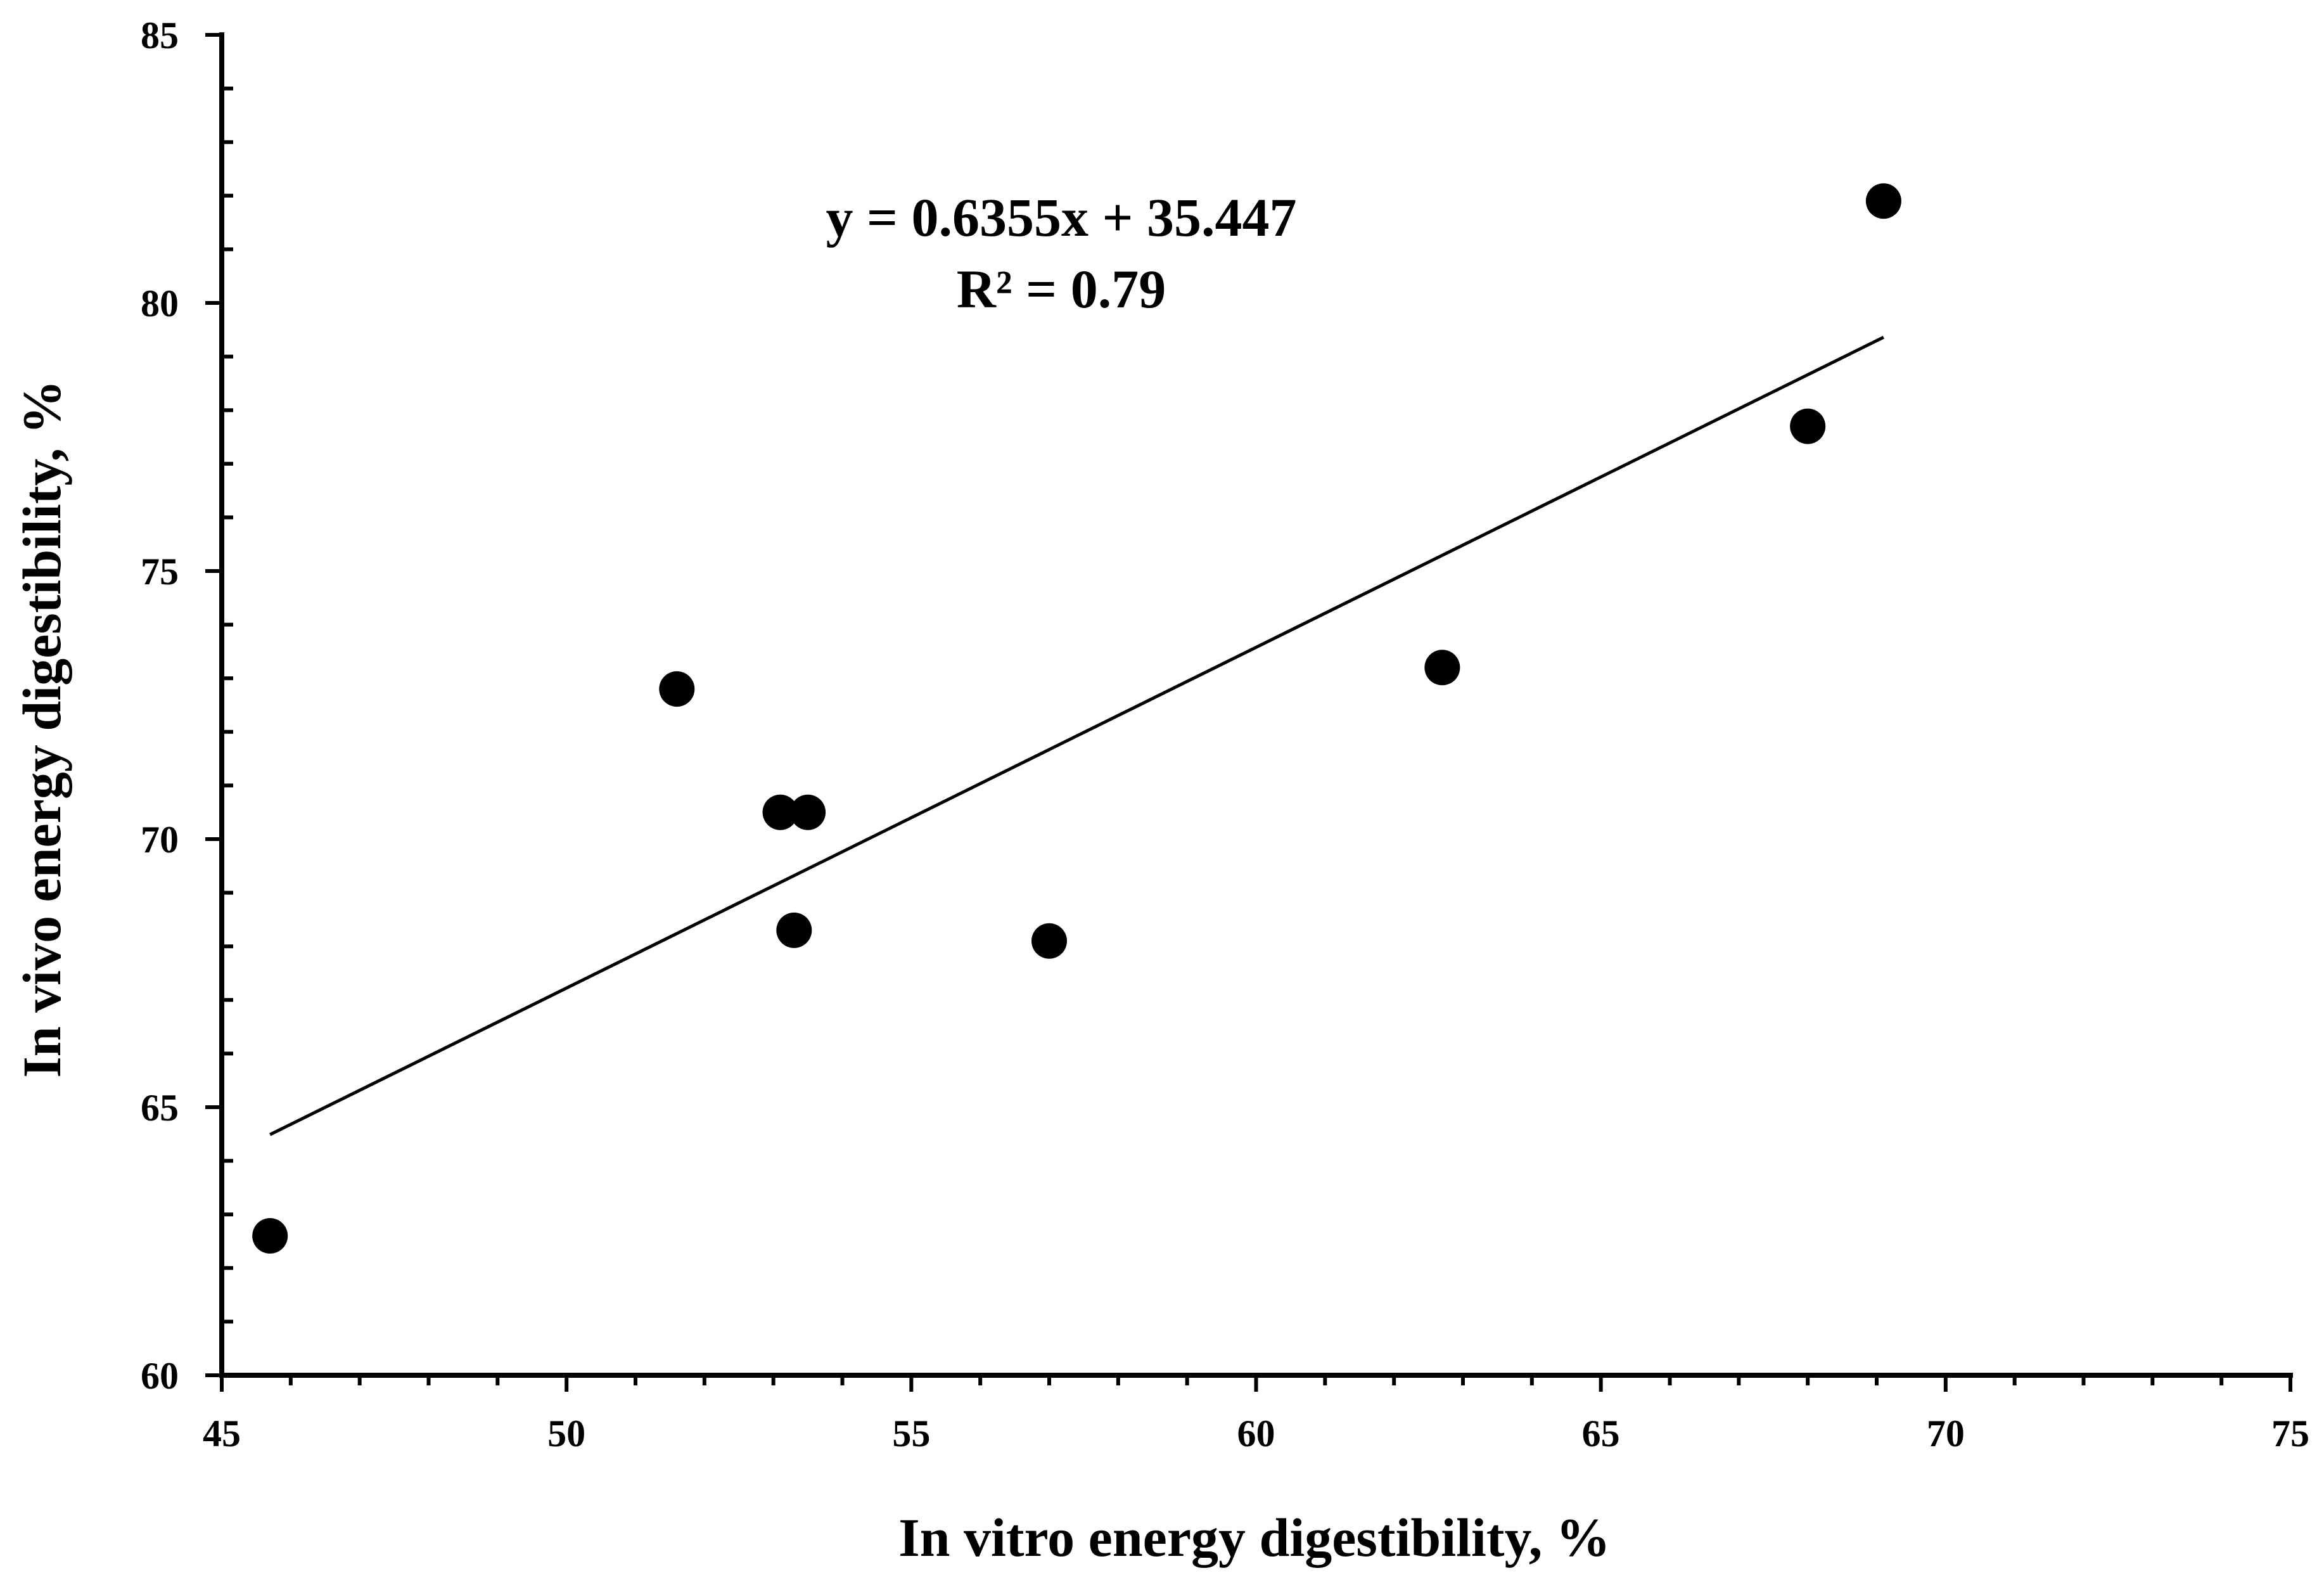  I want to click on x-tick-label: 55, so click(911, 1433).